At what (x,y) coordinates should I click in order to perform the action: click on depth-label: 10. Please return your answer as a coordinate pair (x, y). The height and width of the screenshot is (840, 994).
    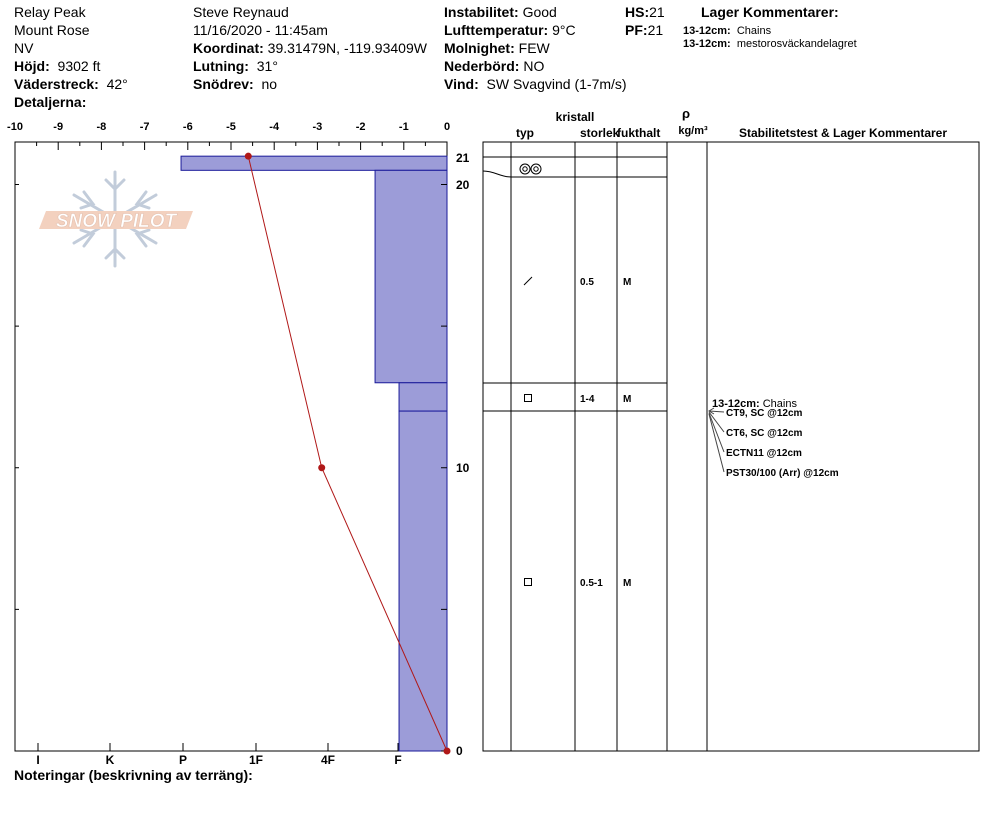
    Looking at the image, I should click on (463, 468).